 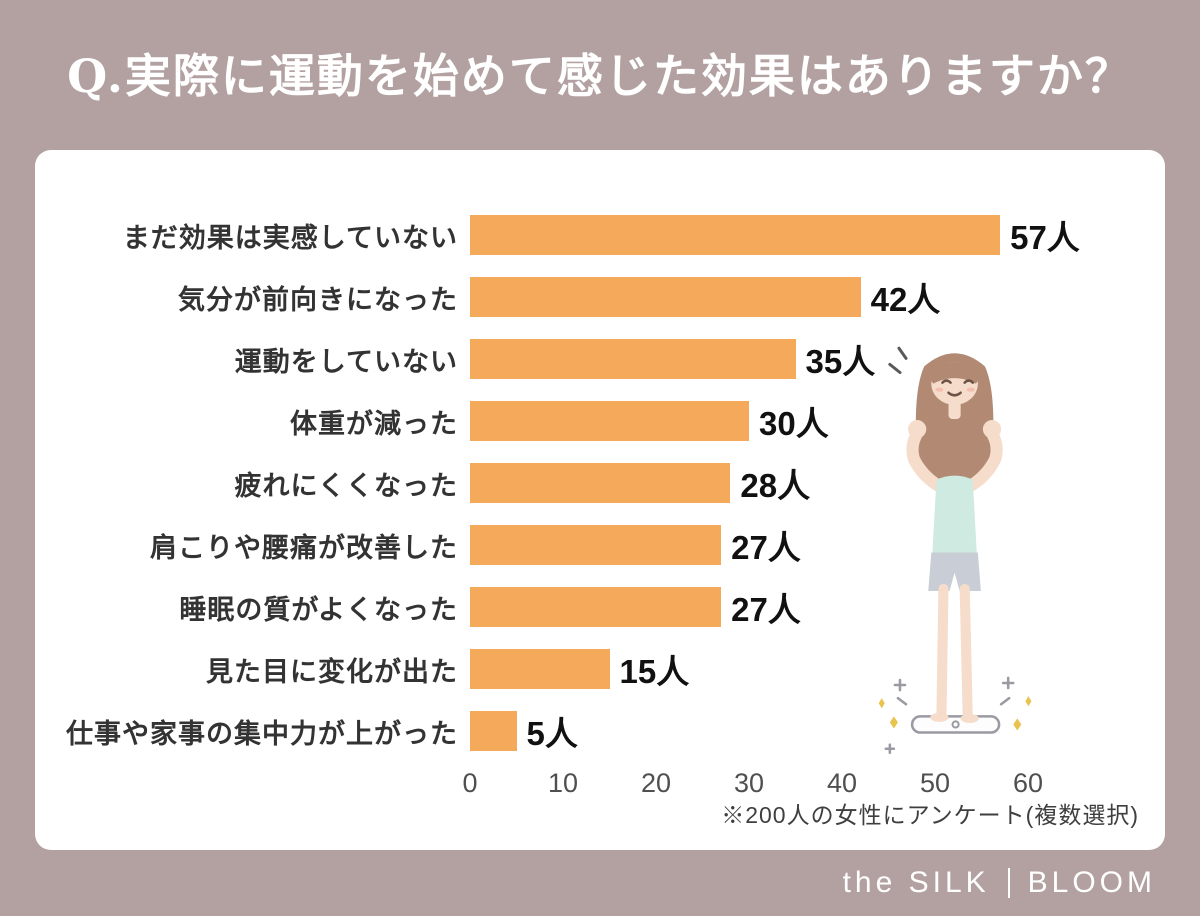 What do you see at coordinates (794, 423) in the screenshot?
I see `value-label: 30人` at bounding box center [794, 423].